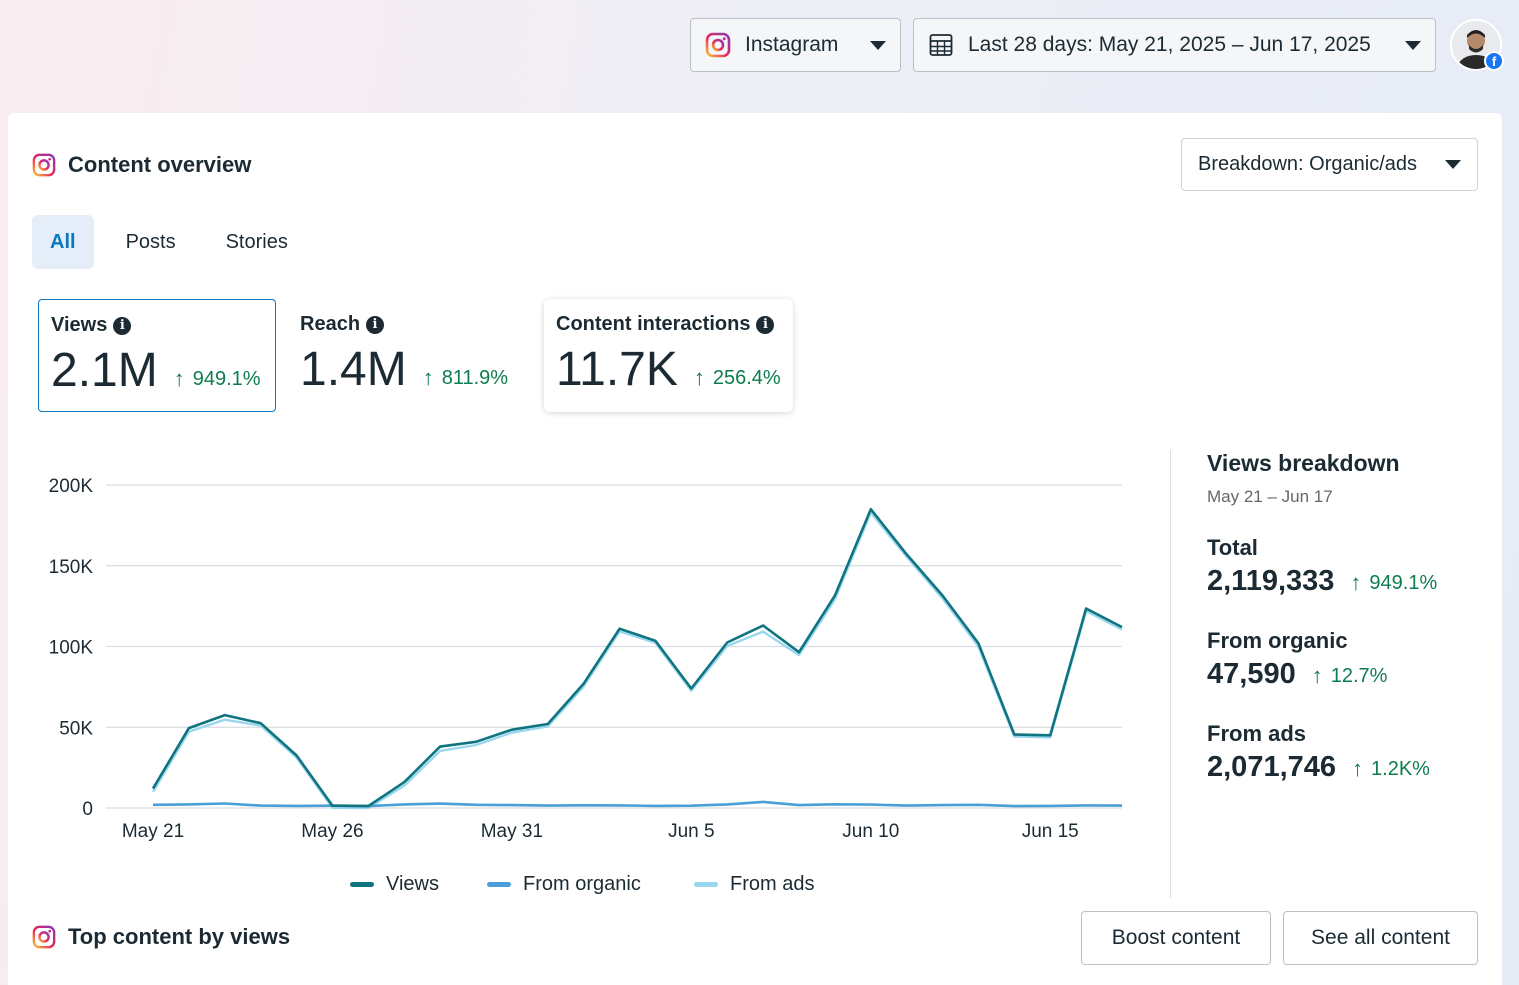 The height and width of the screenshot is (985, 1519). I want to click on profile-photo, so click(1476, 45).